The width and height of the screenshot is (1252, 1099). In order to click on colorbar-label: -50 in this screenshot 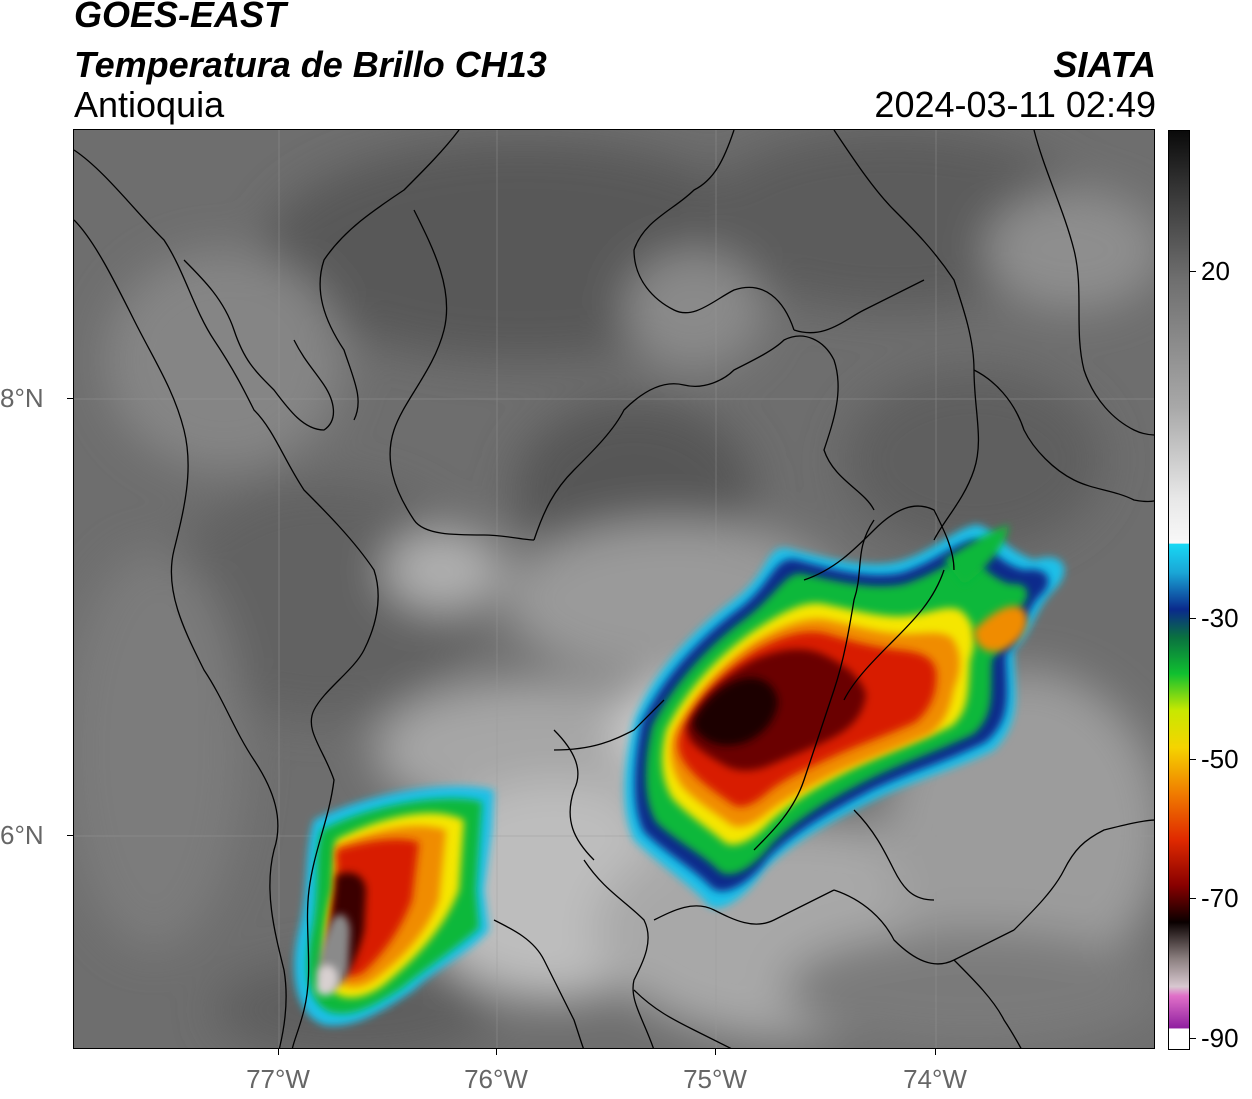, I will do `click(1220, 759)`.